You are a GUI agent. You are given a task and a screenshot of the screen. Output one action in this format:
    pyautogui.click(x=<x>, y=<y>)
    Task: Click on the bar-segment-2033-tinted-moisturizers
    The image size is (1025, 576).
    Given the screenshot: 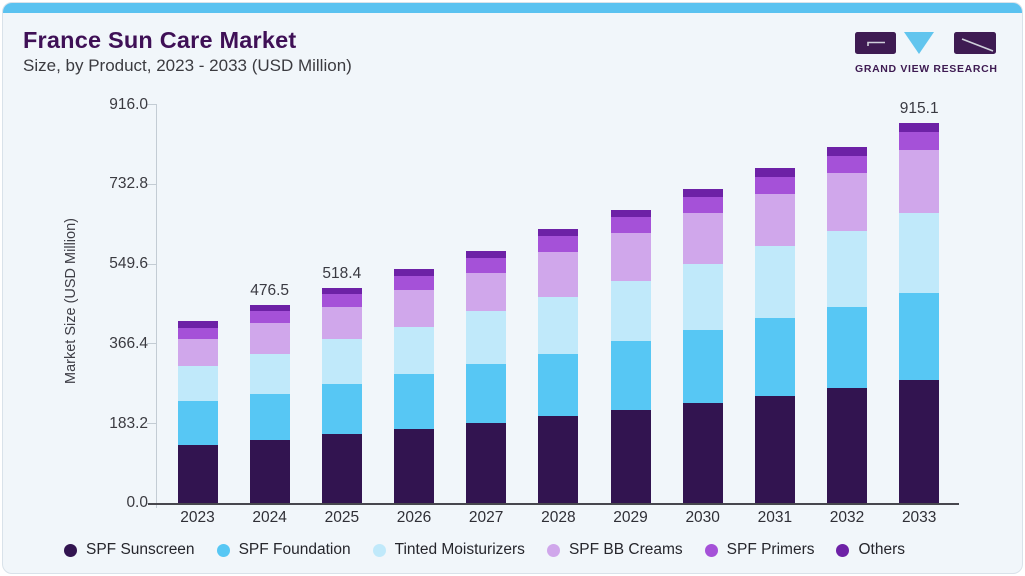 What is the action you would take?
    pyautogui.click(x=919, y=253)
    